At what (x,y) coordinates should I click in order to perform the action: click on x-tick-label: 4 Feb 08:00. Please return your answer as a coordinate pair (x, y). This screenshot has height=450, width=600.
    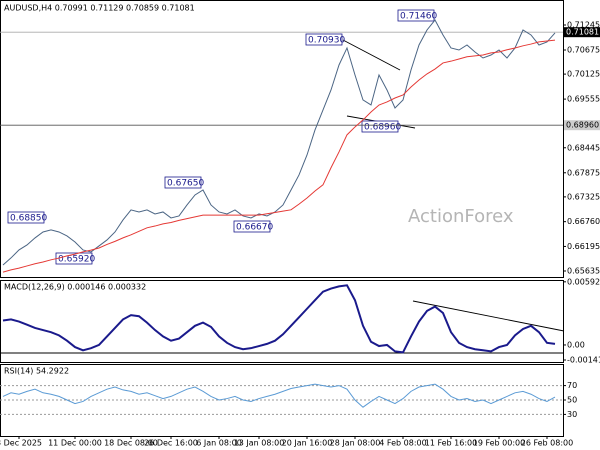
    Looking at the image, I should click on (402, 443).